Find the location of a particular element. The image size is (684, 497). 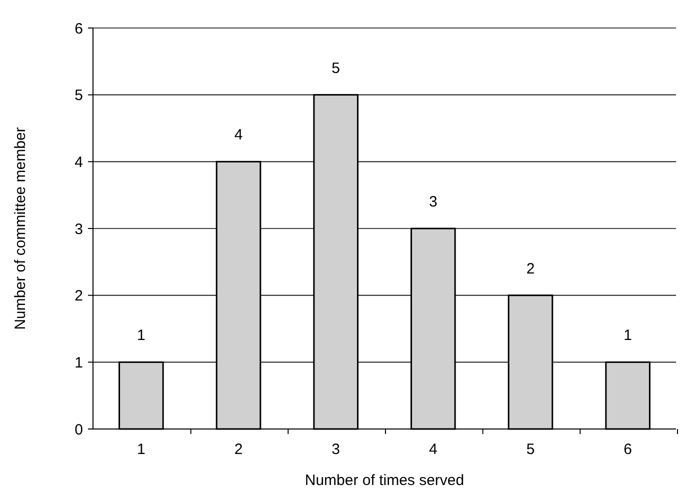

x-tick-label: 6 is located at coordinates (628, 449).